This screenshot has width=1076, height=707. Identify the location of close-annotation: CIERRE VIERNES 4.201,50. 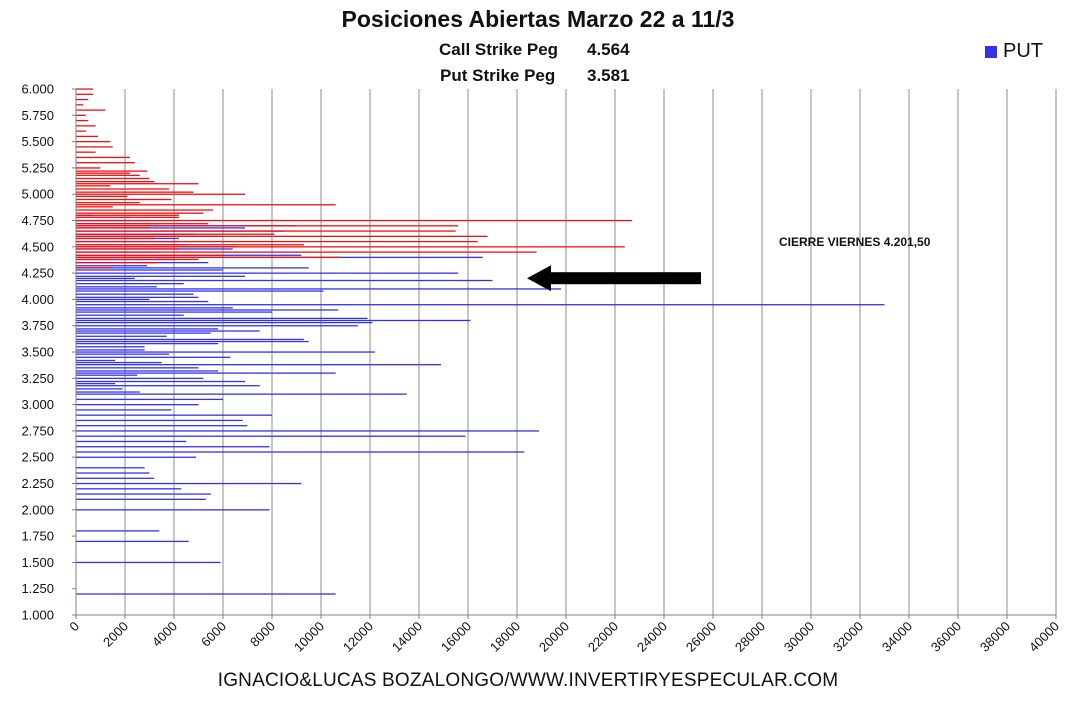
(855, 242).